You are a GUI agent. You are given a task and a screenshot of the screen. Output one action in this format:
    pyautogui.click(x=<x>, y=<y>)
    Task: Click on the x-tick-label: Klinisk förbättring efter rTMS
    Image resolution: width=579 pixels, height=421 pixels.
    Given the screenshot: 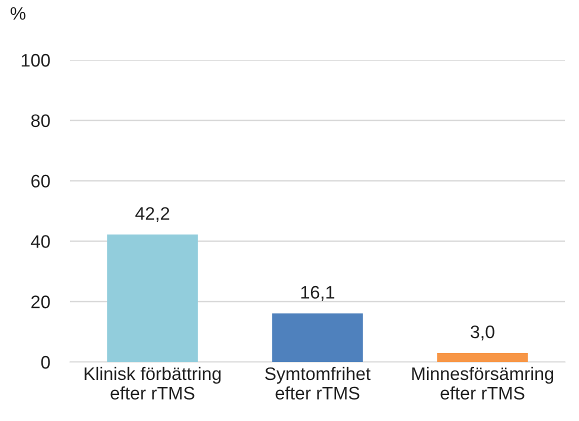 What is the action you would take?
    pyautogui.click(x=152, y=383)
    